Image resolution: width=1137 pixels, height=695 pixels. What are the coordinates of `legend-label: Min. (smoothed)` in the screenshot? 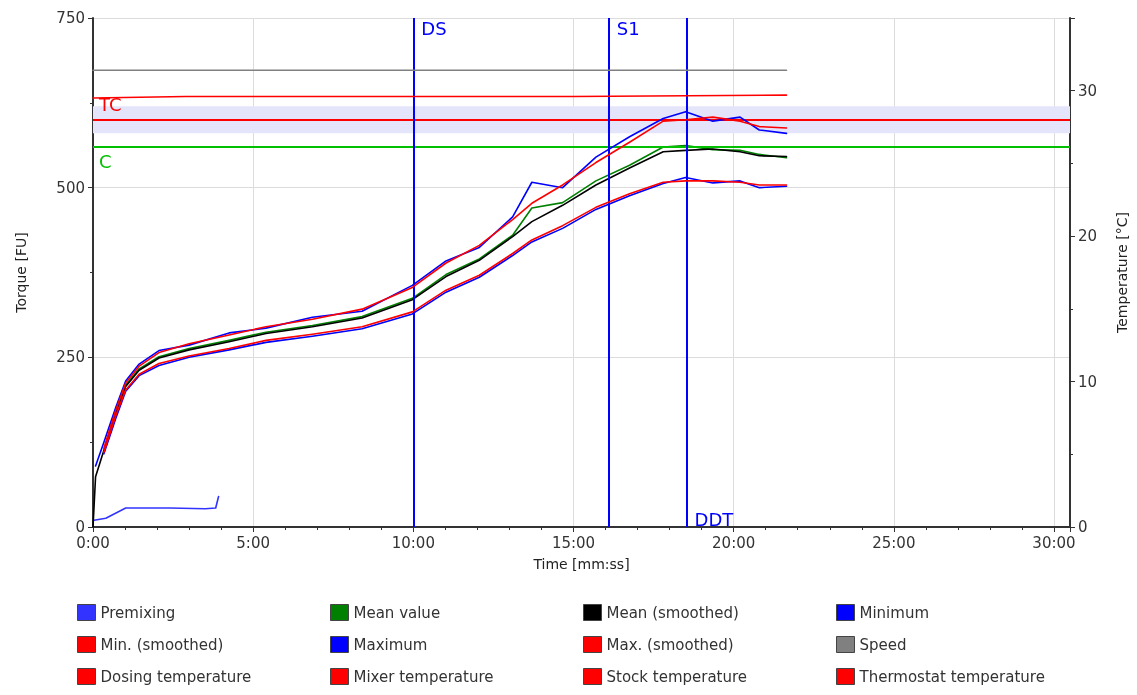 It's located at (162, 644).